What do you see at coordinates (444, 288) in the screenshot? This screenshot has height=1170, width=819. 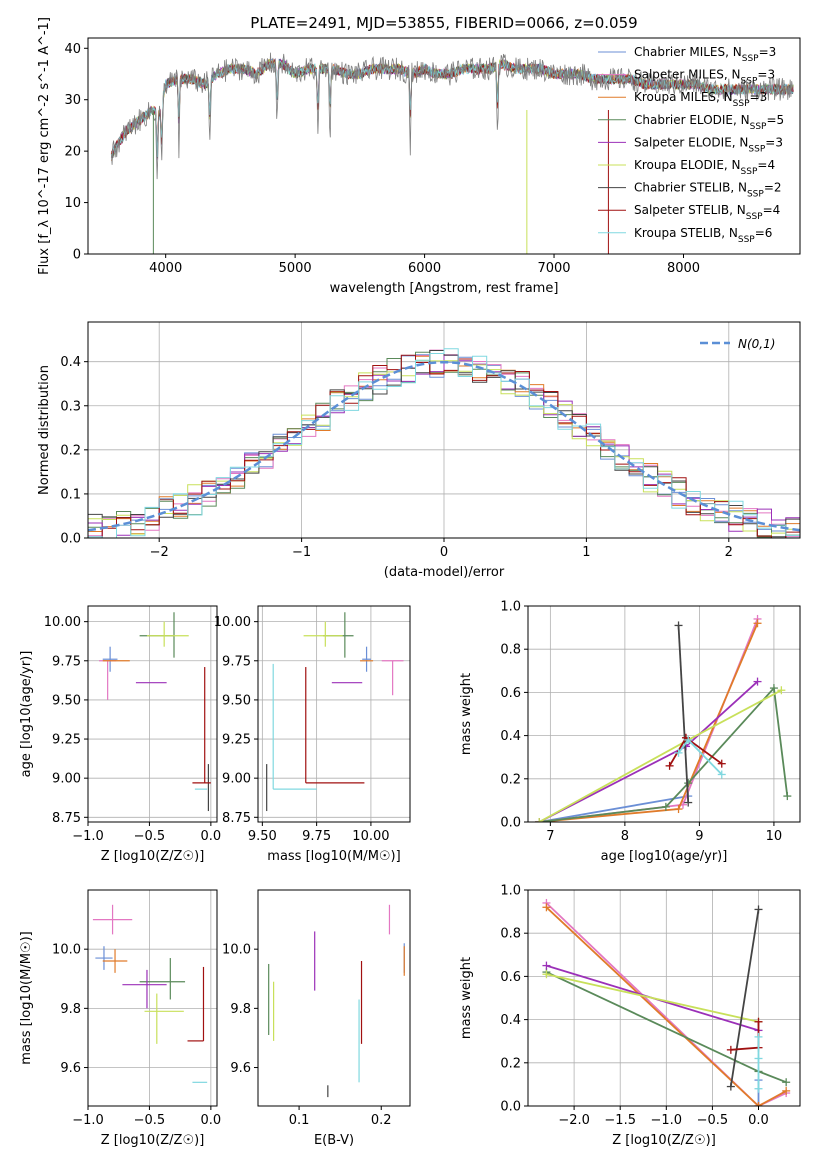 I see `x-axis-label: wavelength [Angstrom, rest frame]` at bounding box center [444, 288].